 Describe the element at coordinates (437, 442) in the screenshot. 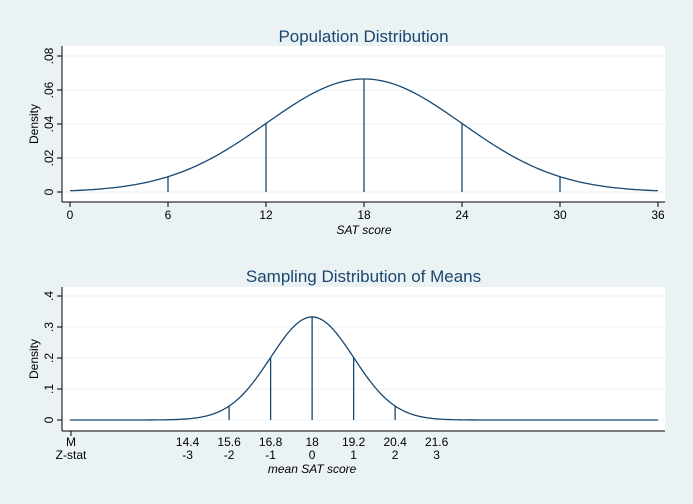

I see `x-tick-label-m: 21.6` at that location.